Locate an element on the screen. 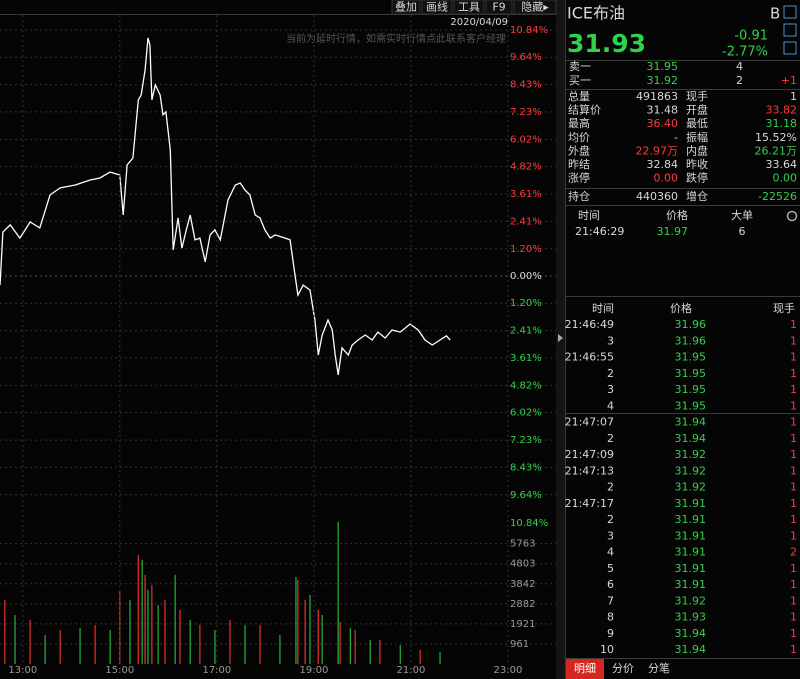 The image size is (800, 679). tick-price: 31.92 is located at coordinates (691, 454).